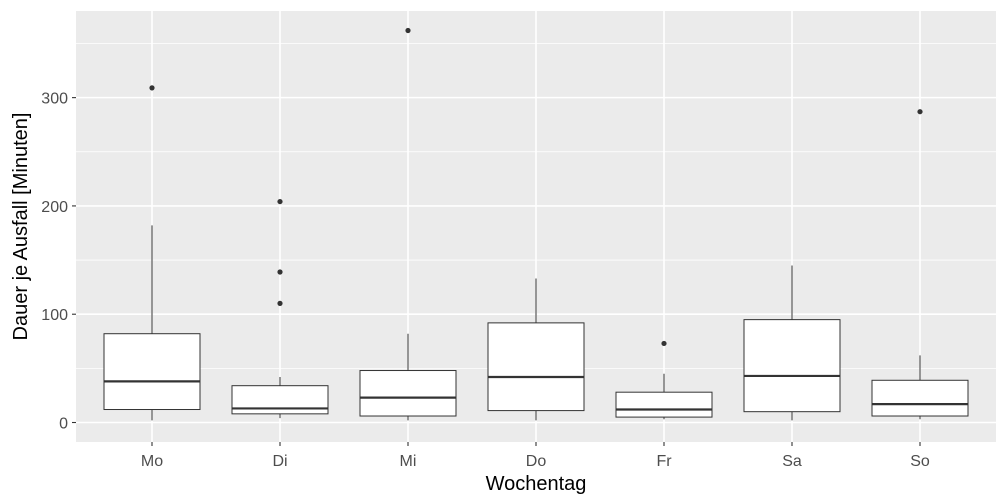 This screenshot has width=1008, height=504. I want to click on y-axis: 0 100 200 300, so click(58, 262).